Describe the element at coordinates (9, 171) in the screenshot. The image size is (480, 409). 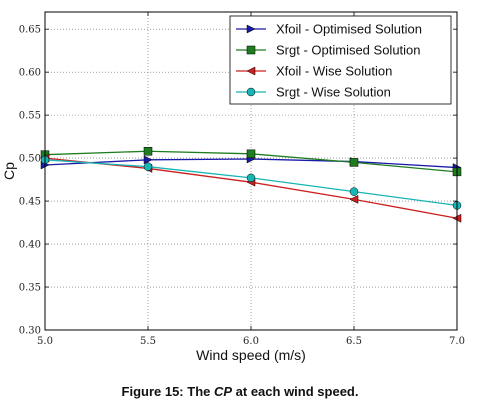
I see `y-axis-label: Cp` at that location.